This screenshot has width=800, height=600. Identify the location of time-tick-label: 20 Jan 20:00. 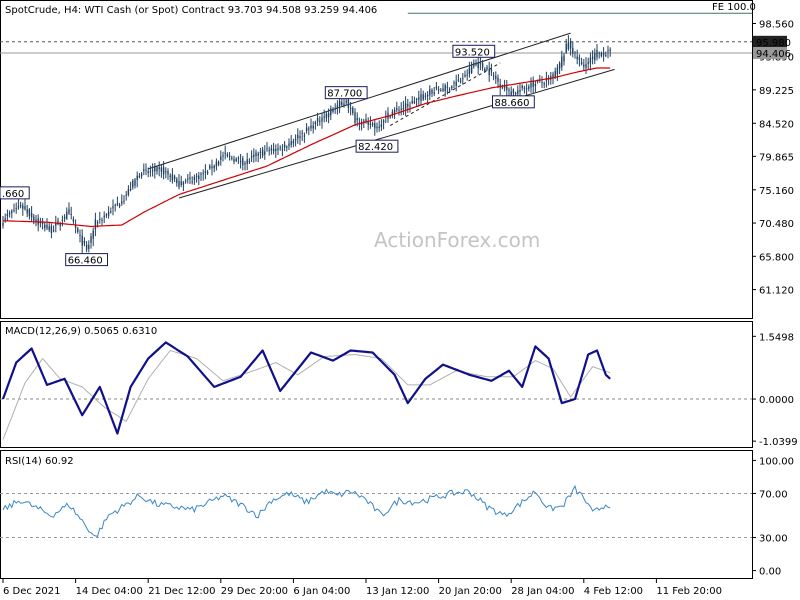
(470, 591).